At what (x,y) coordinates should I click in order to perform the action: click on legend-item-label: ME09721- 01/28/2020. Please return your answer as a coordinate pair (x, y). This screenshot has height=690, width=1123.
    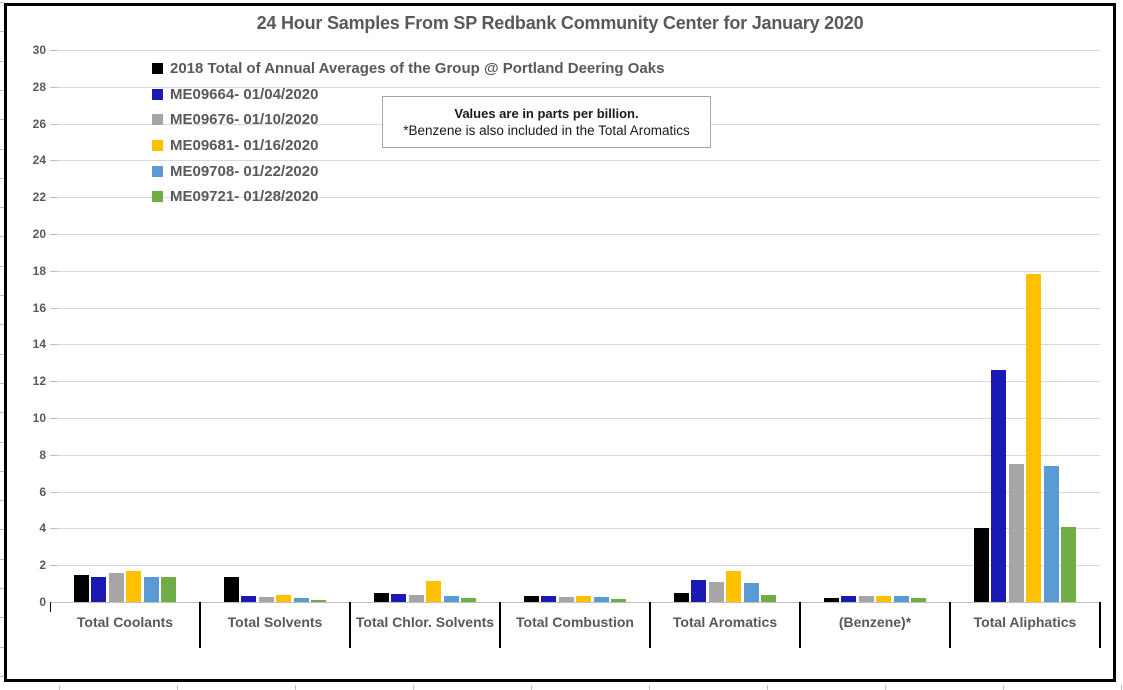
    Looking at the image, I should click on (244, 197).